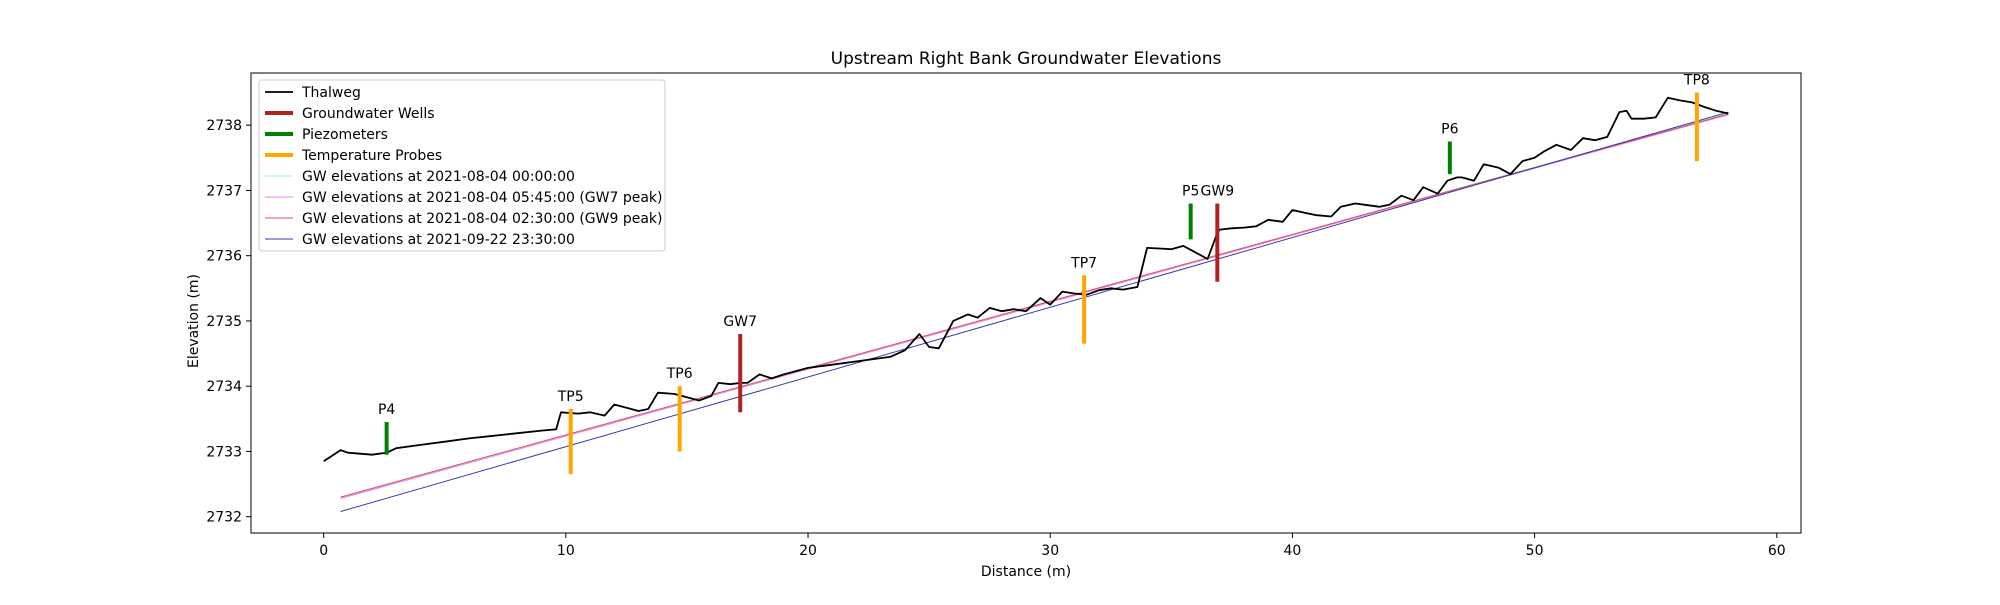  Describe the element at coordinates (1449, 130) in the screenshot. I see `piezometer-label-p6: P6` at that location.